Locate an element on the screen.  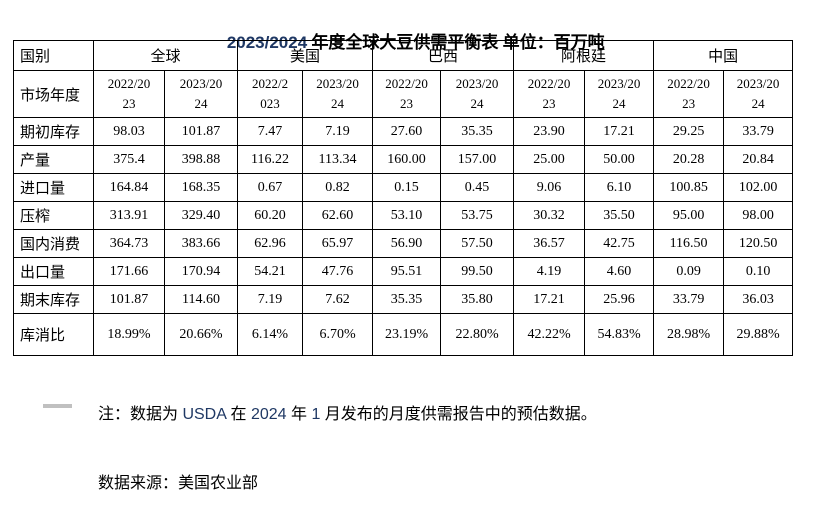
table-cell: 6.14% is located at coordinates (270, 334).